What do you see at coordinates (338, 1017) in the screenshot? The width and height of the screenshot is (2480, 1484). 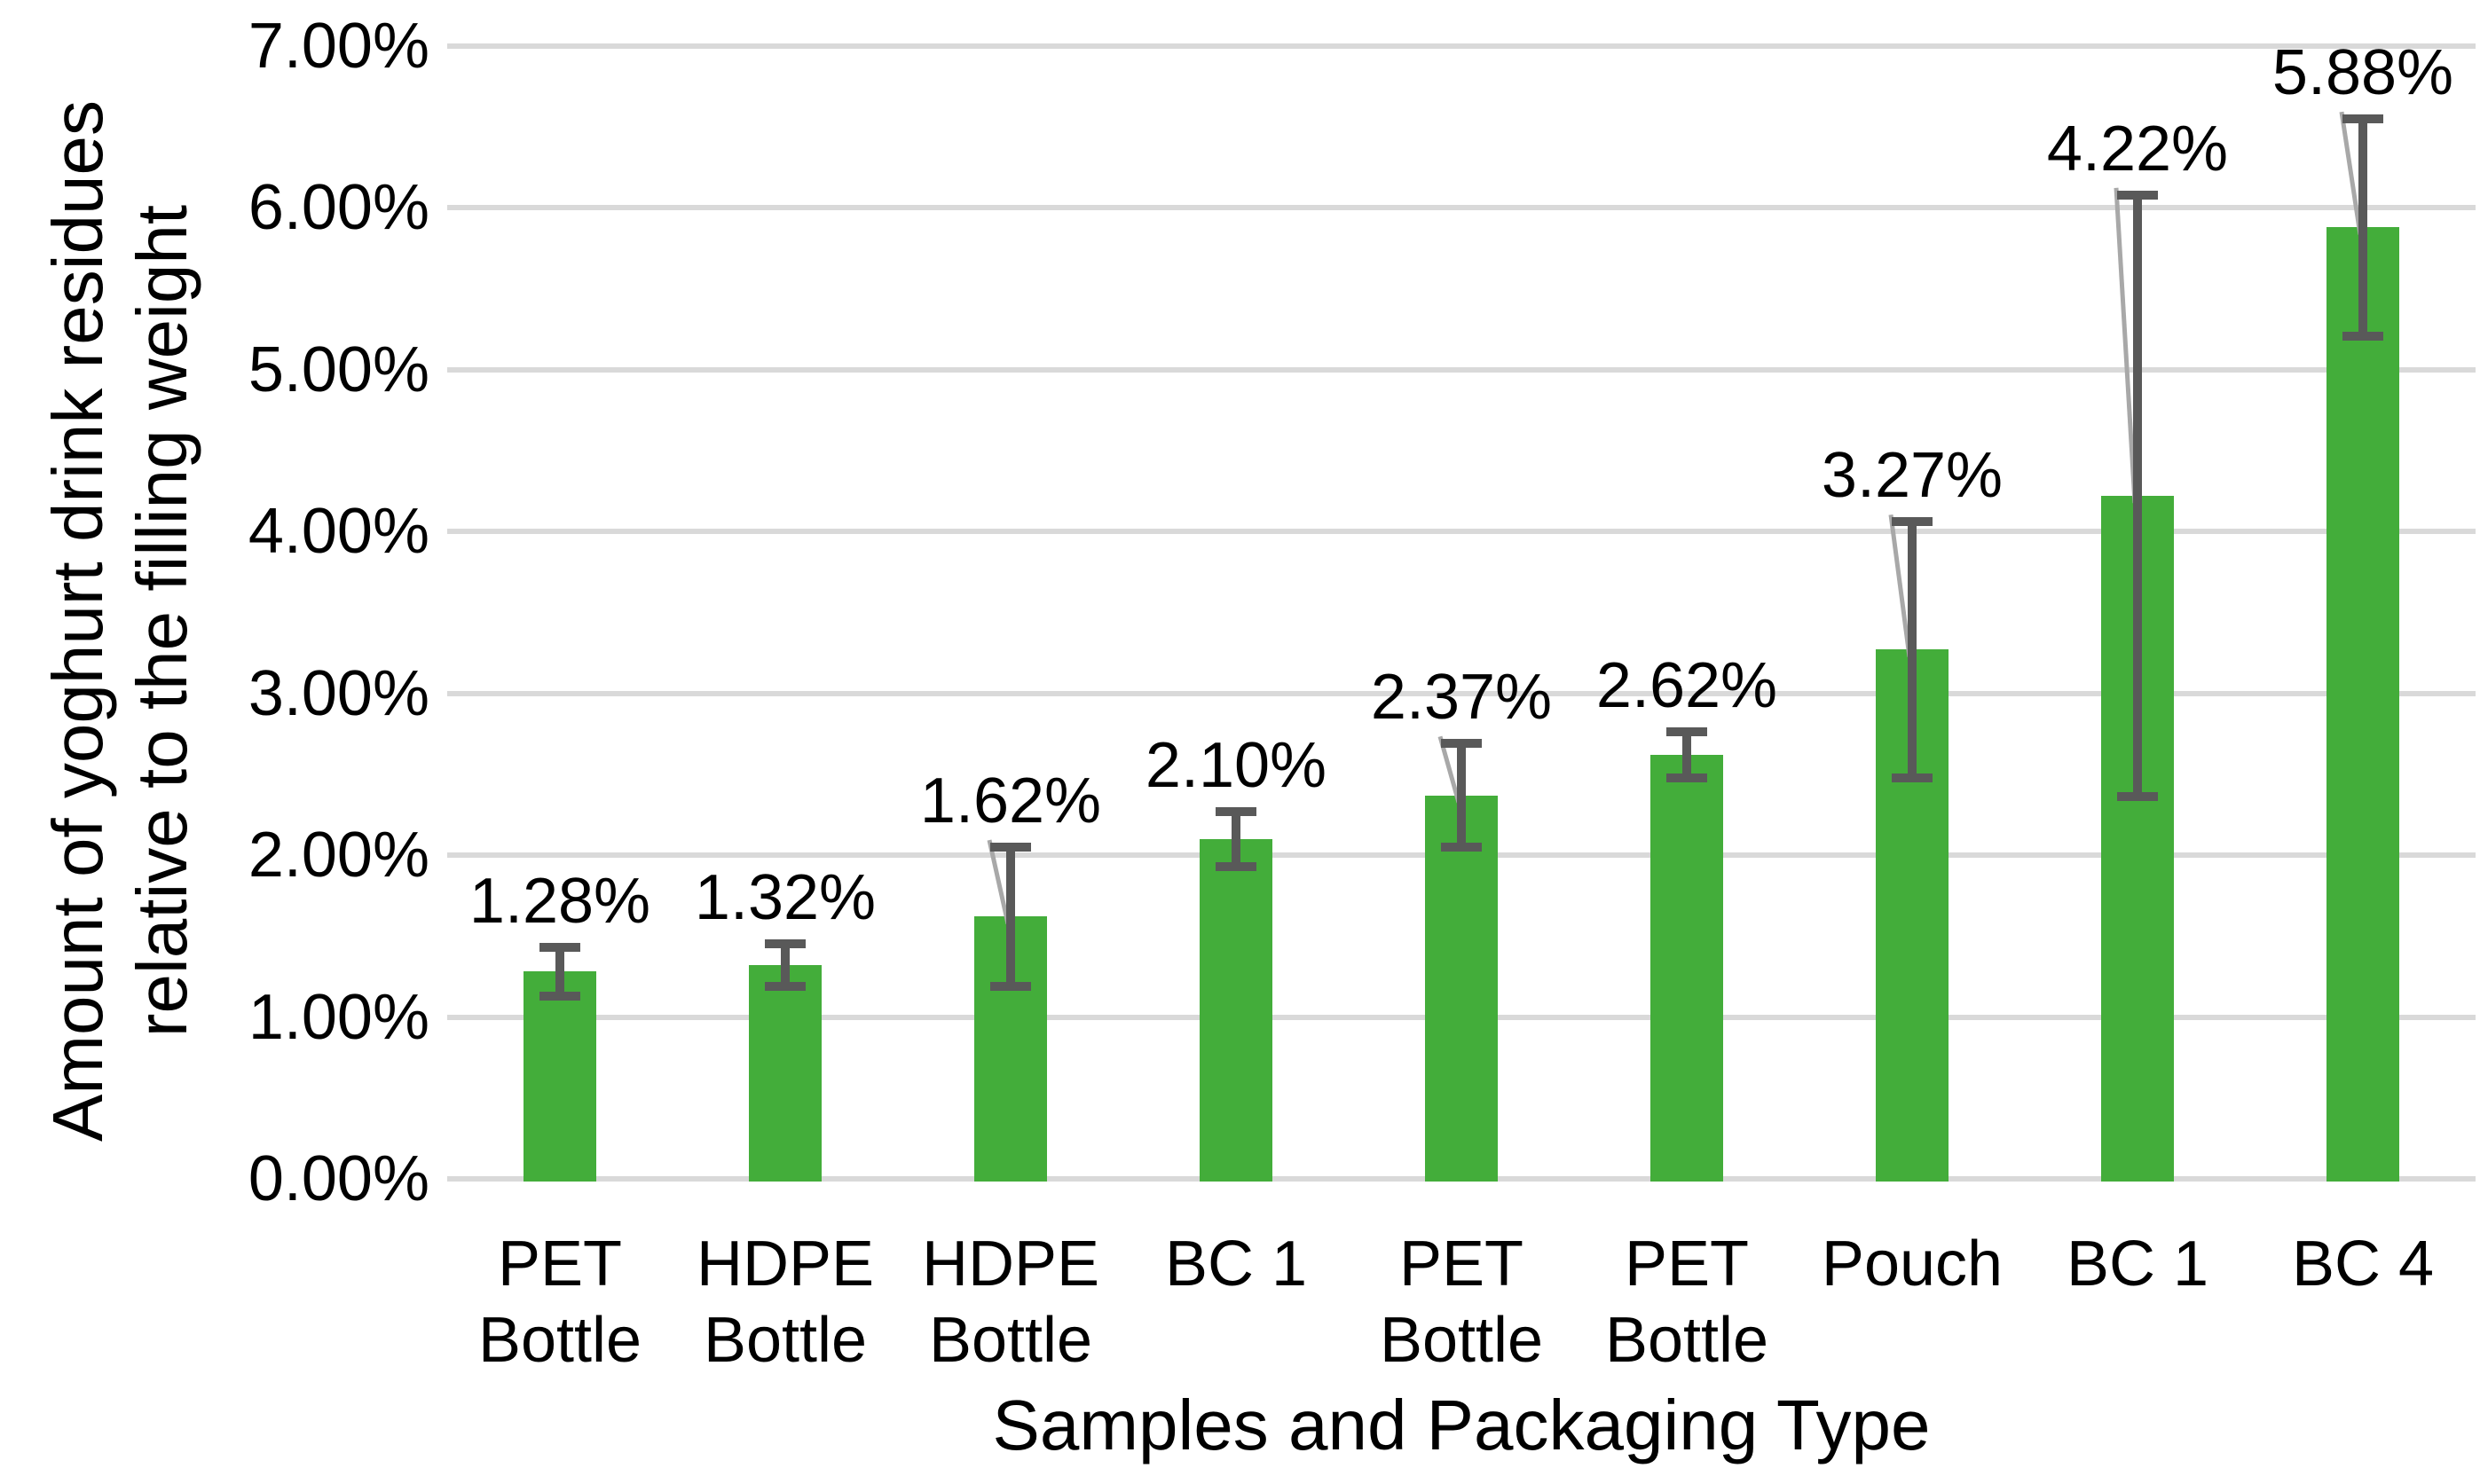 I see `y-axis-tick-label: 1.00%` at bounding box center [338, 1017].